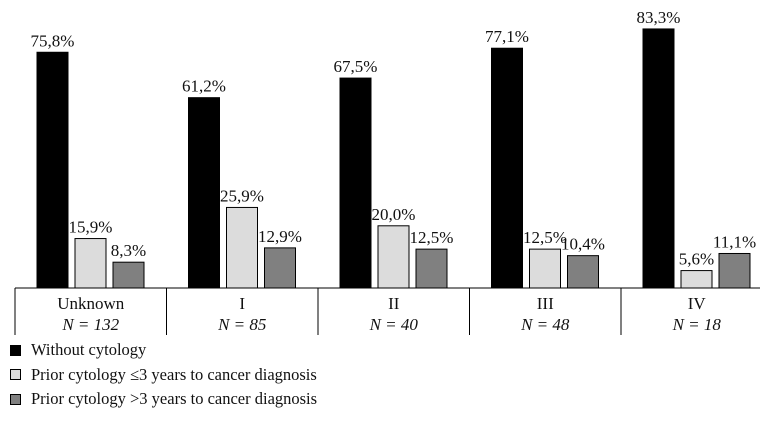 The width and height of the screenshot is (760, 435). I want to click on category-label: III, so click(545, 303).